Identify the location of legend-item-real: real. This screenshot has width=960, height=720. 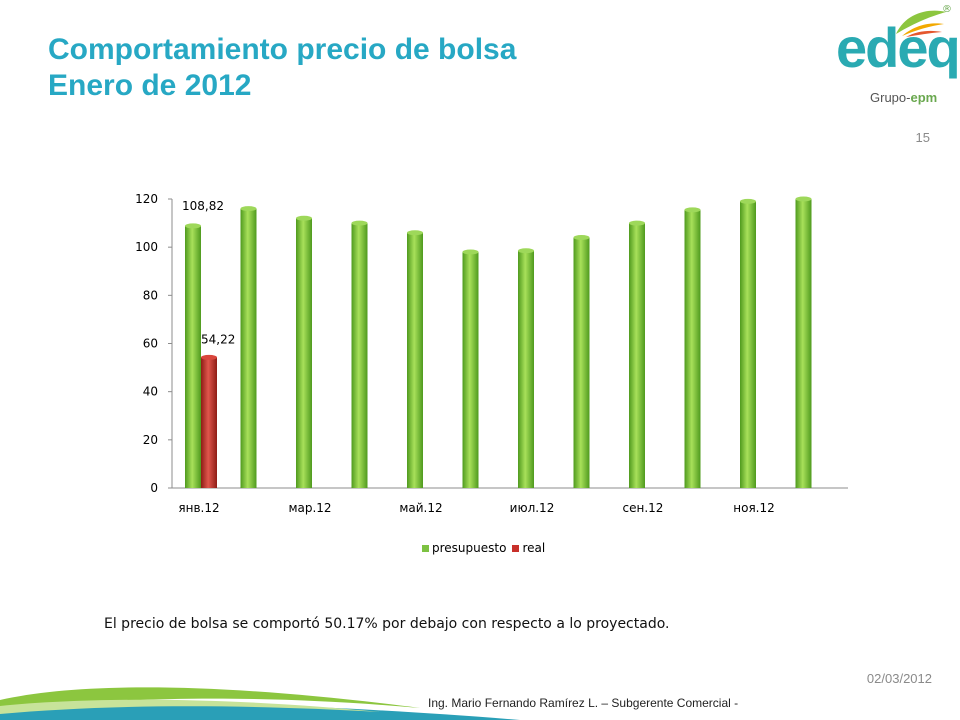
(528, 548).